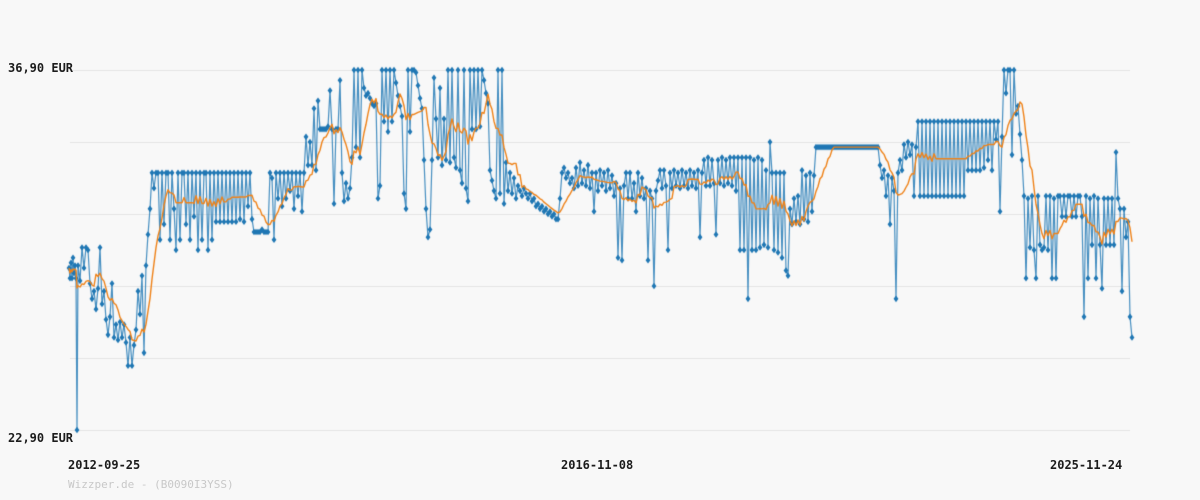 The width and height of the screenshot is (1200, 500). Describe the element at coordinates (1086, 465) in the screenshot. I see `x-tick-last-date: 2025-11-24` at that location.